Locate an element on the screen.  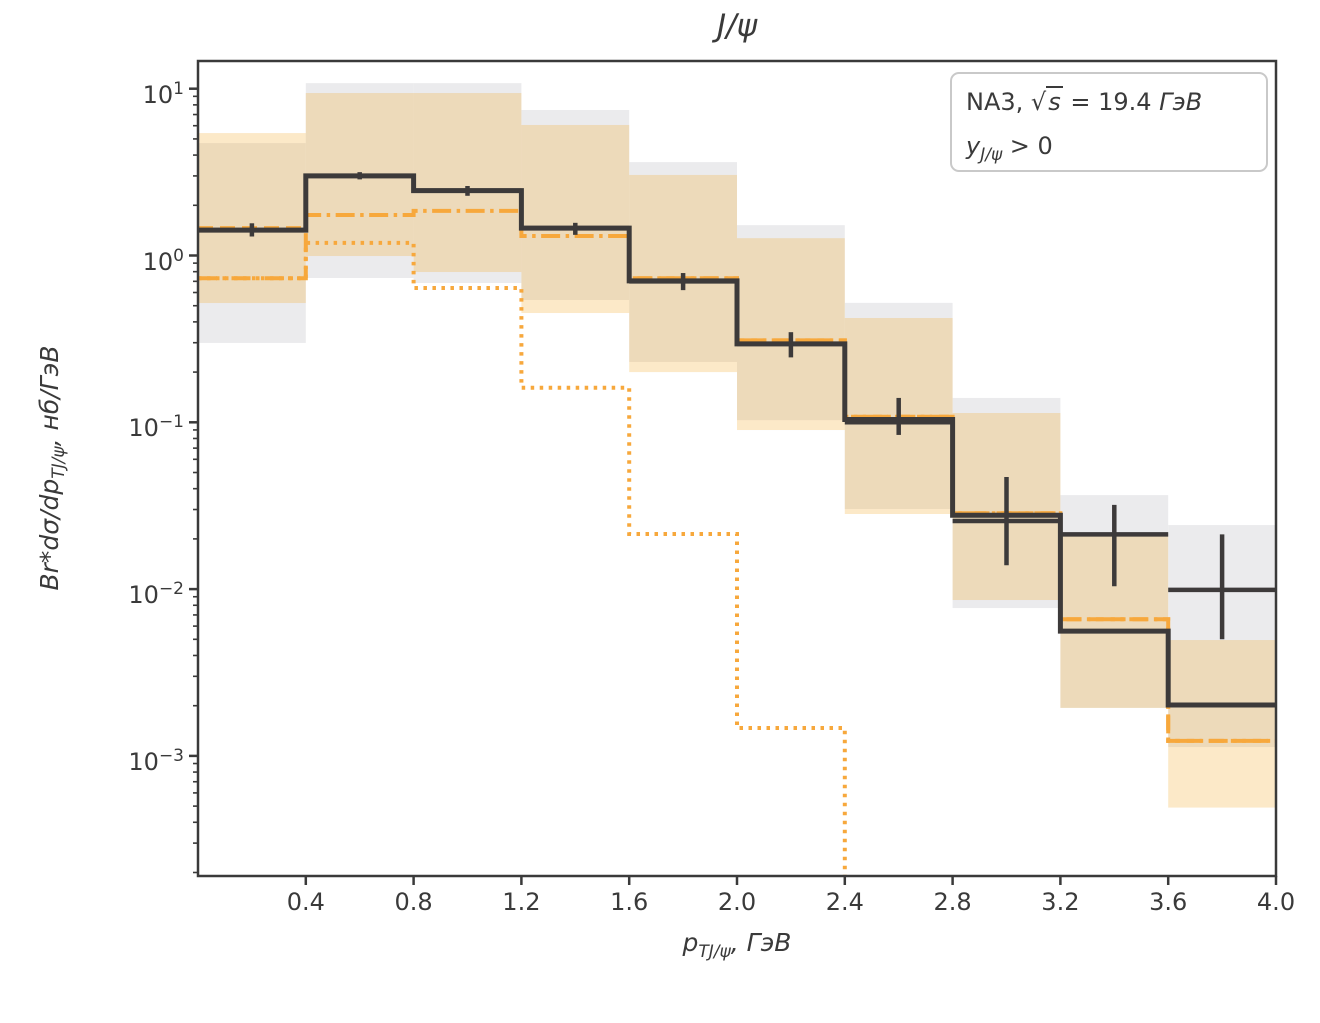
x-tick-label: 2.0 is located at coordinates (737, 902).